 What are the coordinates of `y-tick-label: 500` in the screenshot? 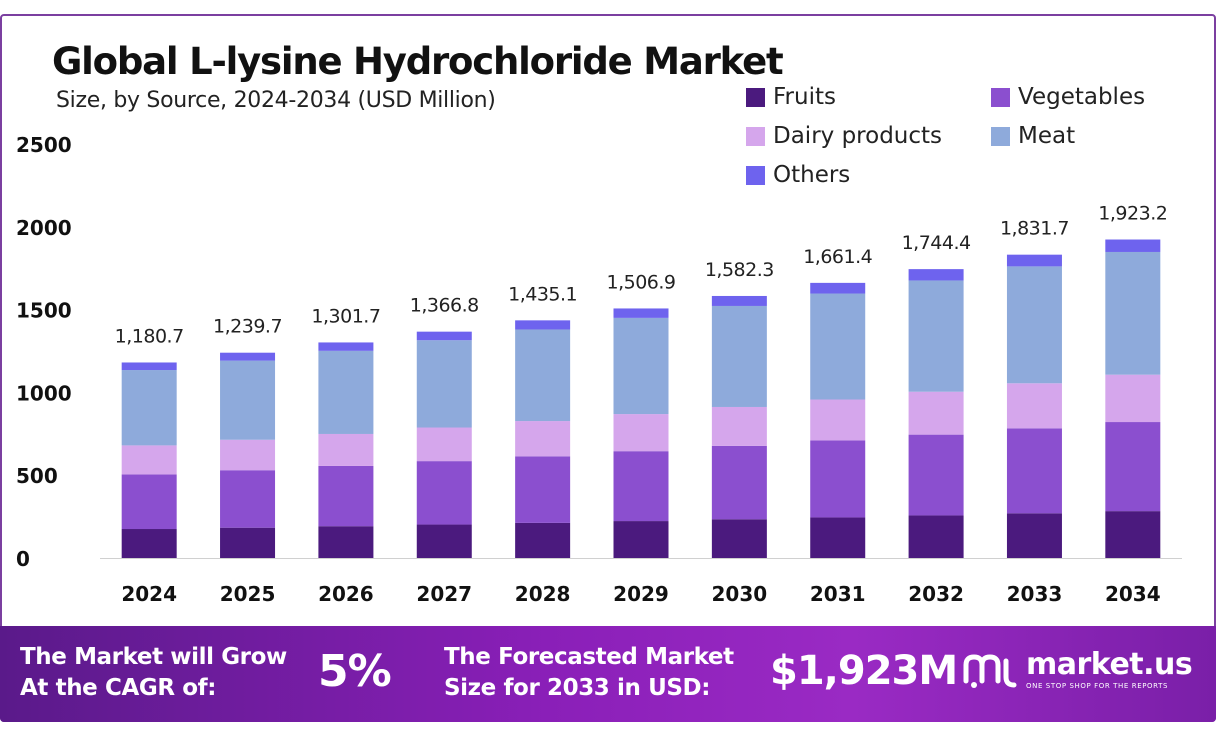 It's located at (37, 476).